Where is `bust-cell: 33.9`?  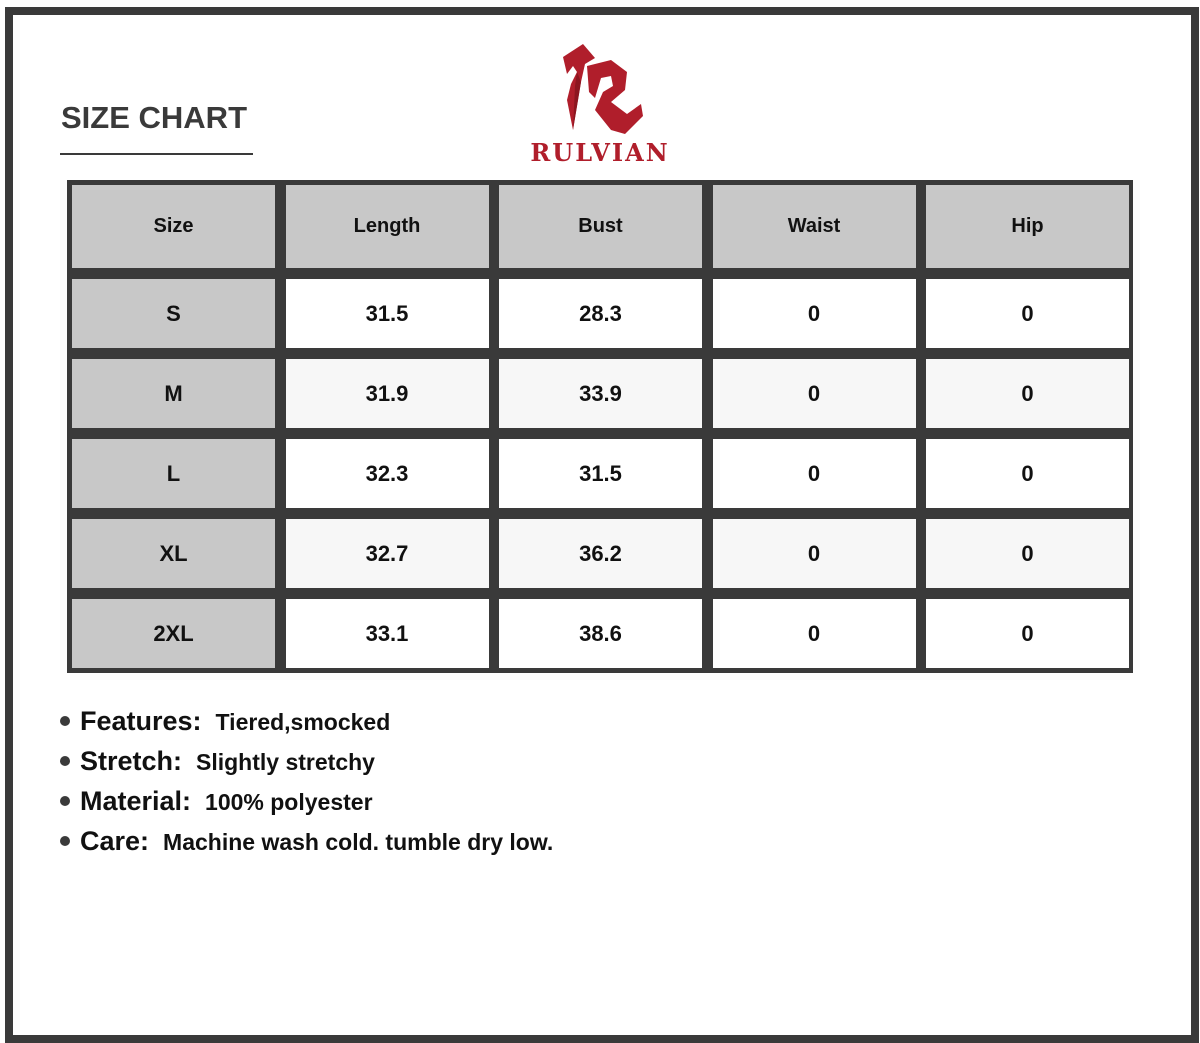 bust-cell: 33.9 is located at coordinates (600, 393).